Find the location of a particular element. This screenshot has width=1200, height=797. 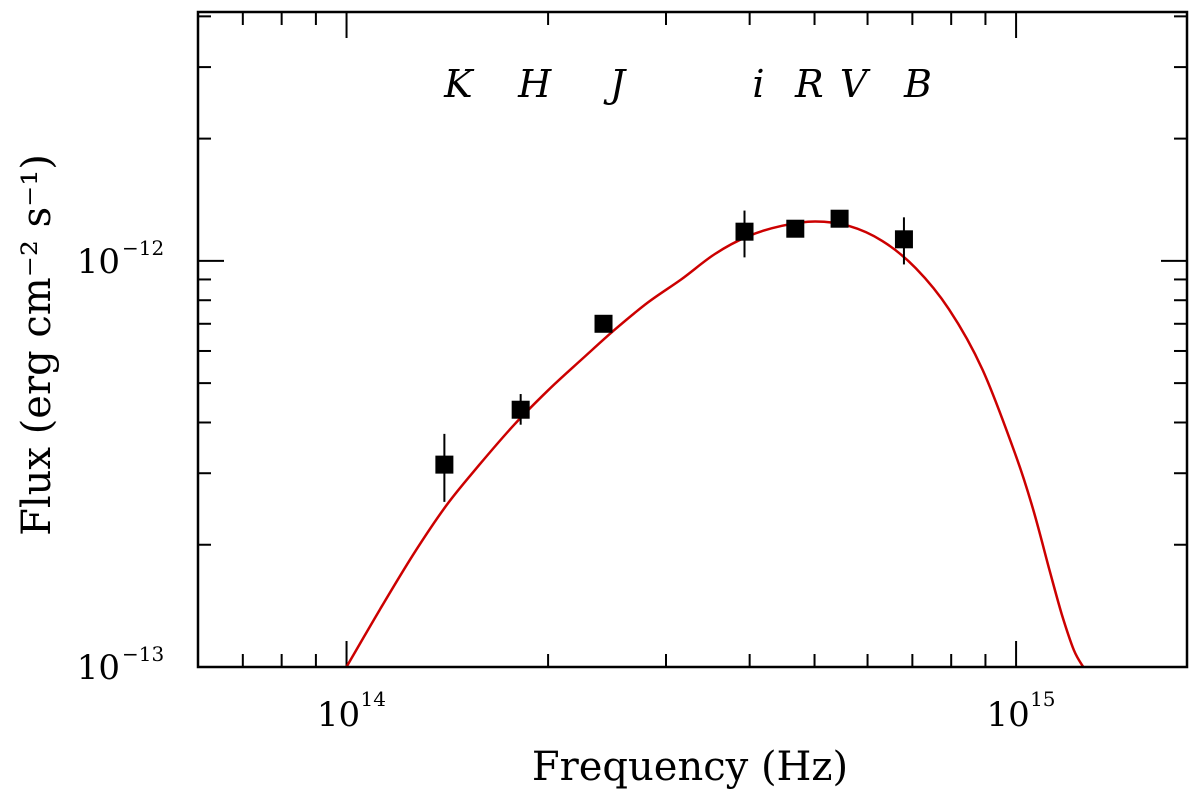

data-point-J is located at coordinates (603, 323).